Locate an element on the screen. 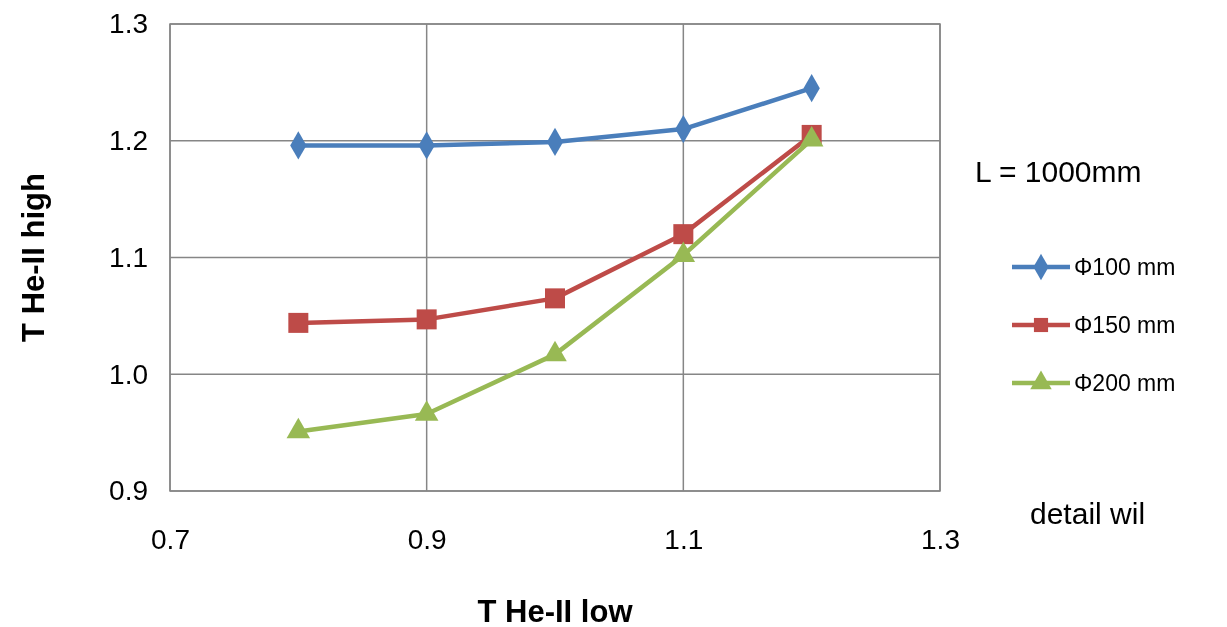 The width and height of the screenshot is (1227, 627). y-tick-label: 0.9 is located at coordinates (128, 491).